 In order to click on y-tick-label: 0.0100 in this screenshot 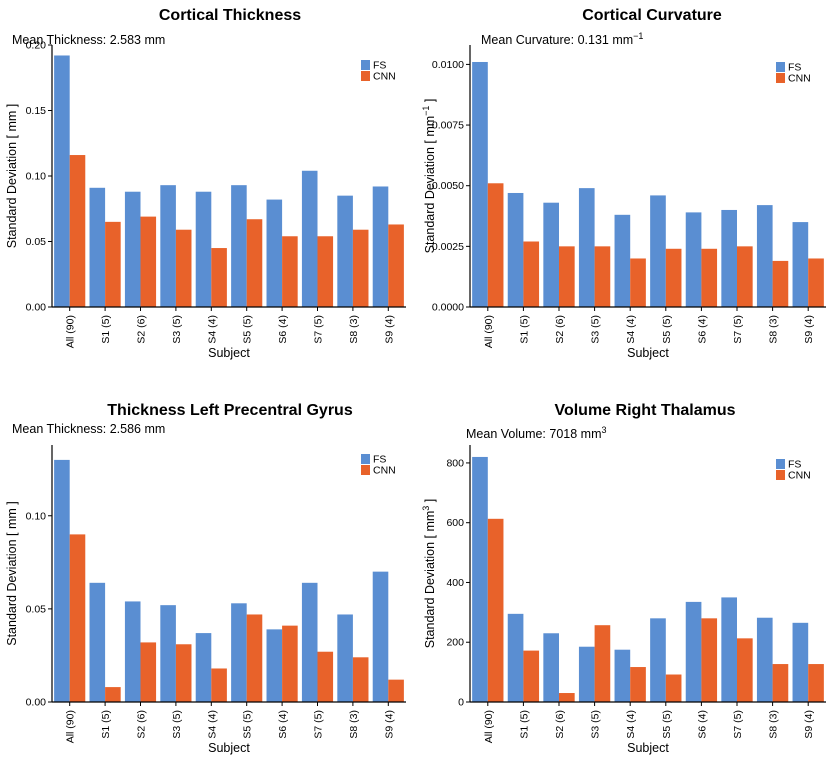, I will do `click(448, 65)`.